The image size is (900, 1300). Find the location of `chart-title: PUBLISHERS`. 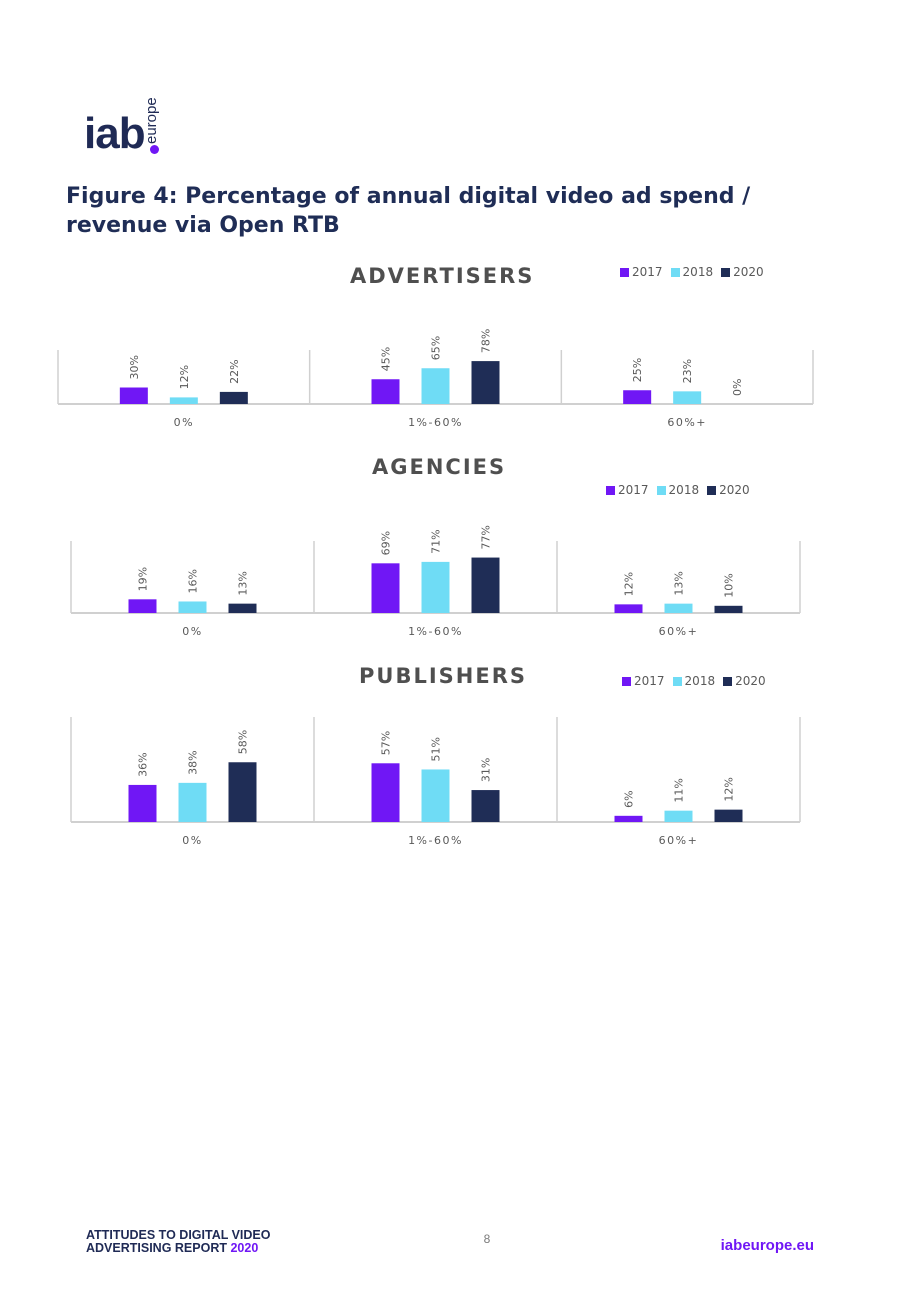

chart-title: PUBLISHERS is located at coordinates (443, 676).